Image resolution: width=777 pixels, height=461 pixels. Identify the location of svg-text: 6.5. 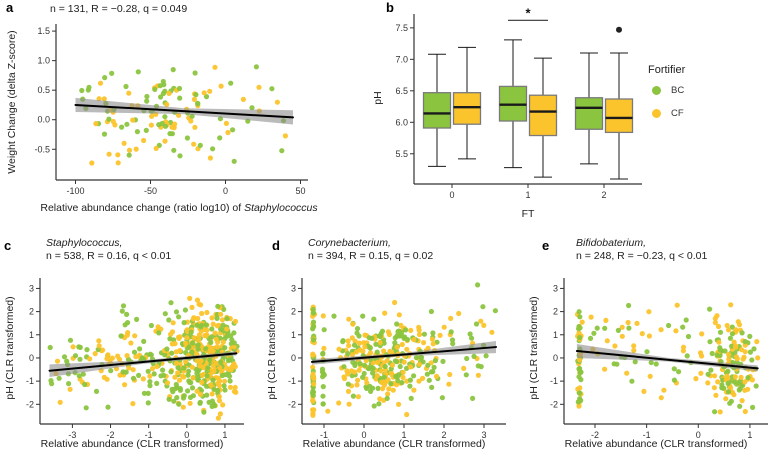
(401, 91).